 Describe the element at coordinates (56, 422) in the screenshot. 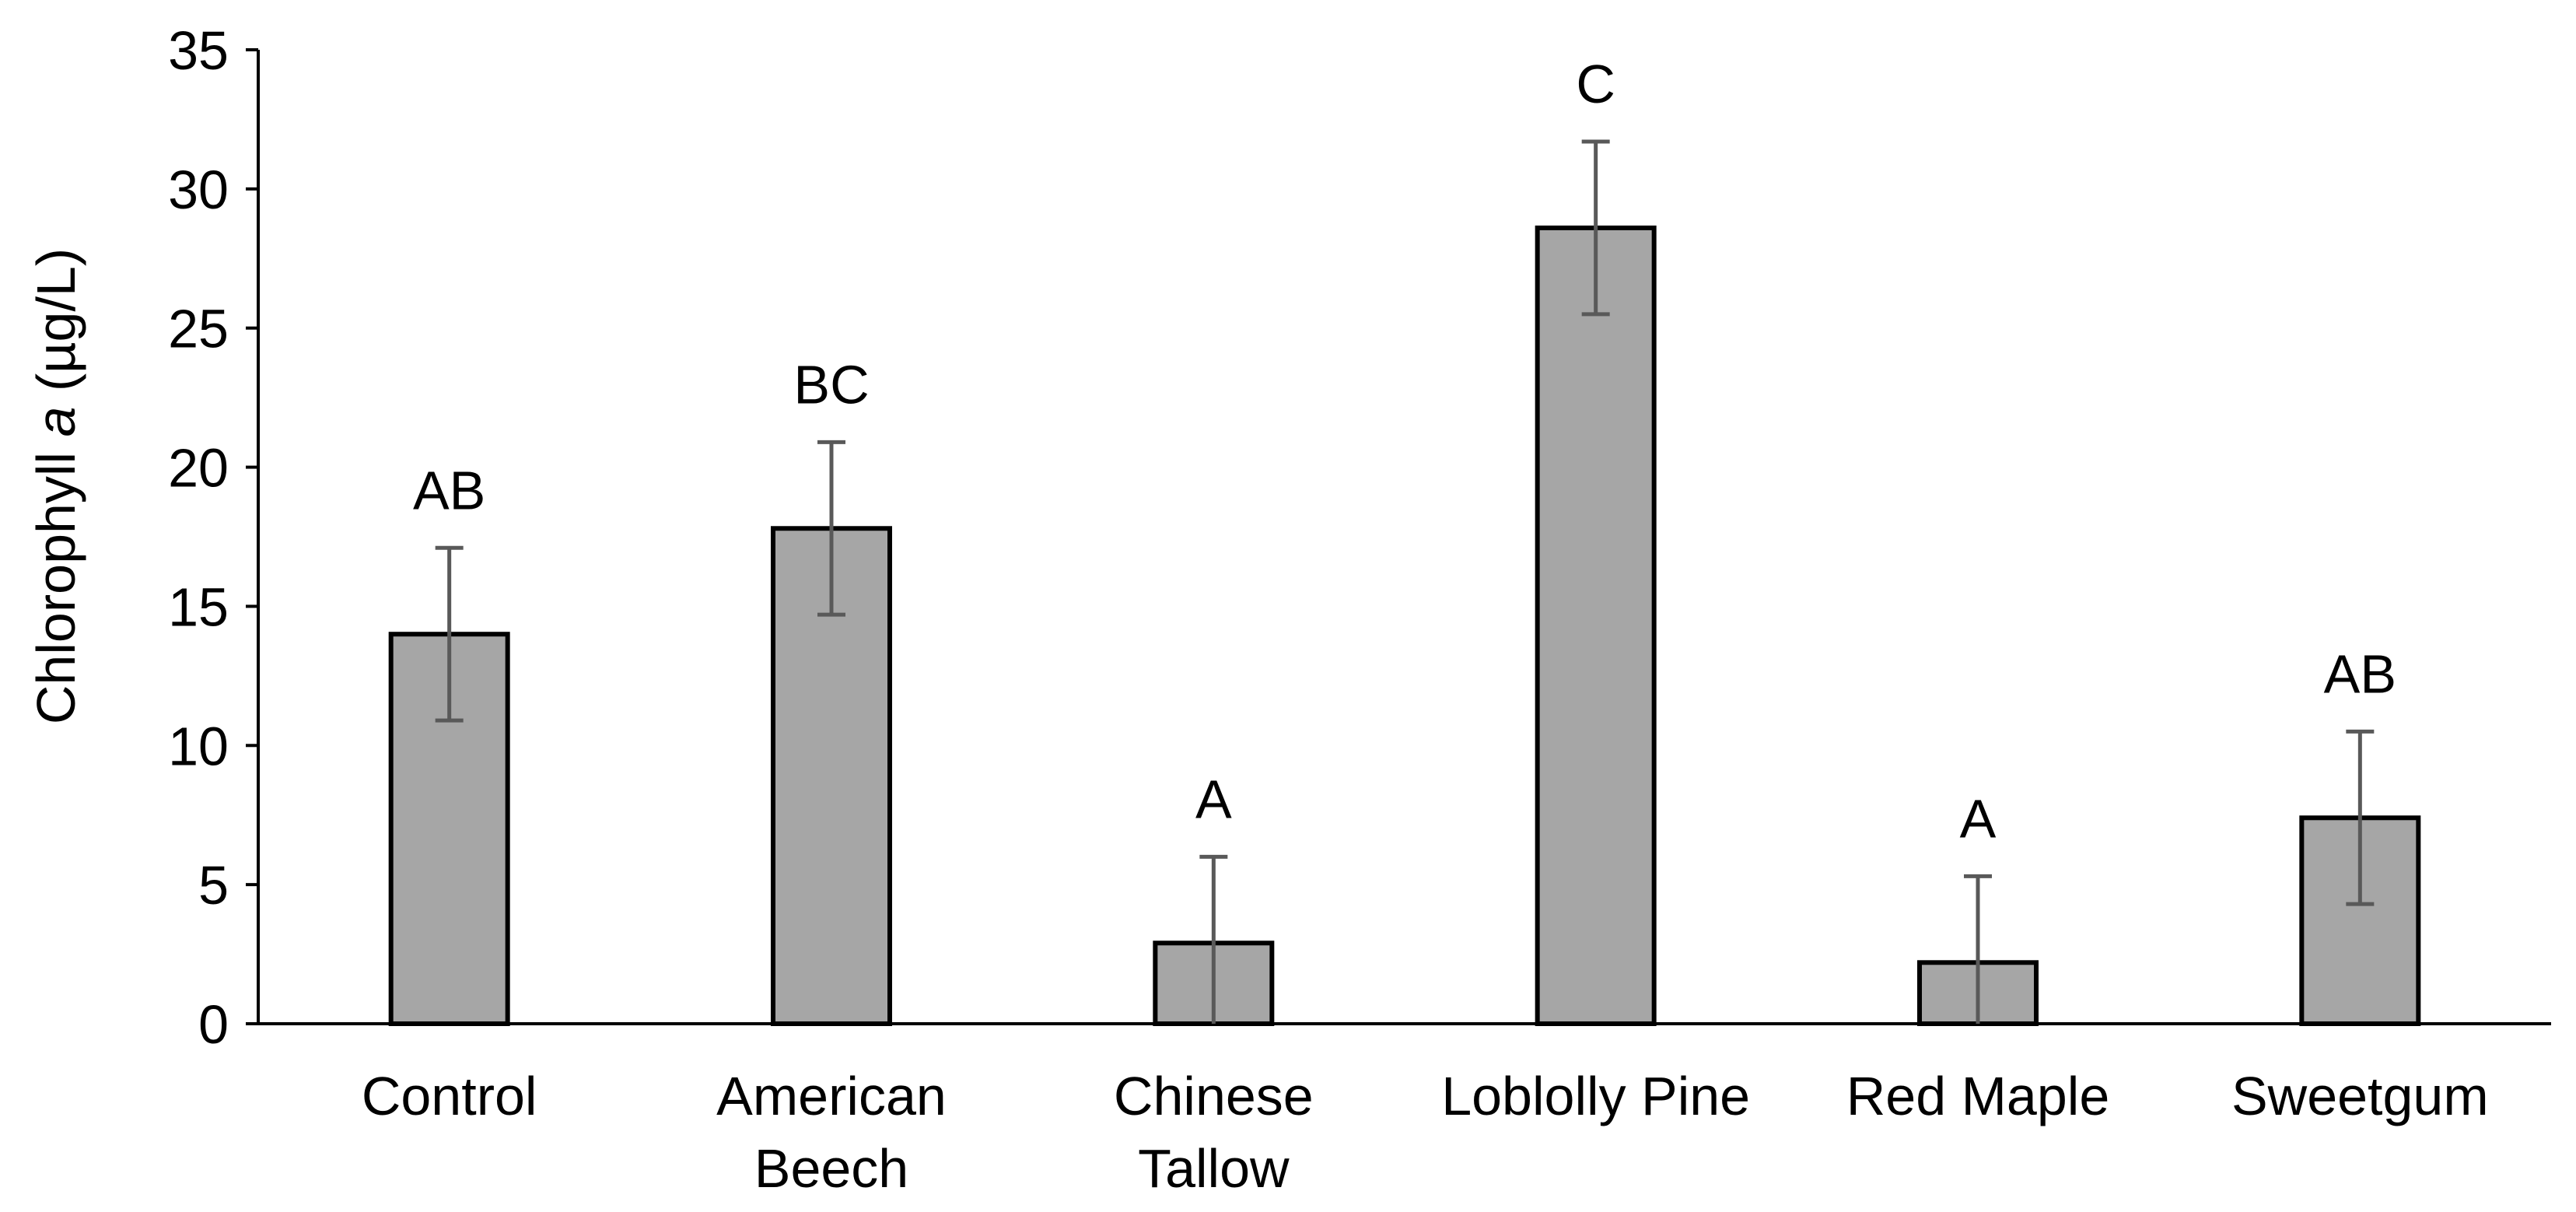

I see `y-axis-title-italic: a` at that location.